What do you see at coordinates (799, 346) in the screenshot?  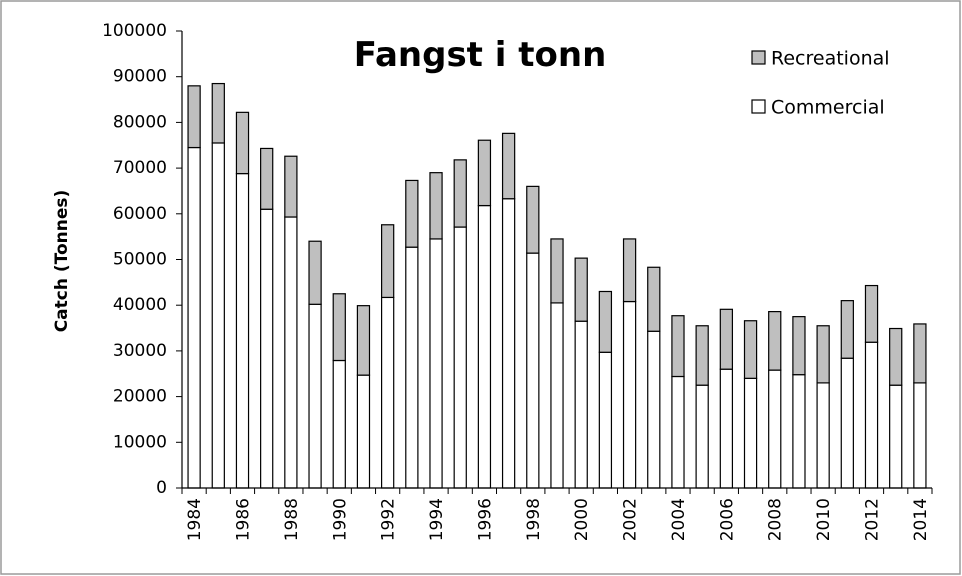 I see `bar-recreational-2009` at bounding box center [799, 346].